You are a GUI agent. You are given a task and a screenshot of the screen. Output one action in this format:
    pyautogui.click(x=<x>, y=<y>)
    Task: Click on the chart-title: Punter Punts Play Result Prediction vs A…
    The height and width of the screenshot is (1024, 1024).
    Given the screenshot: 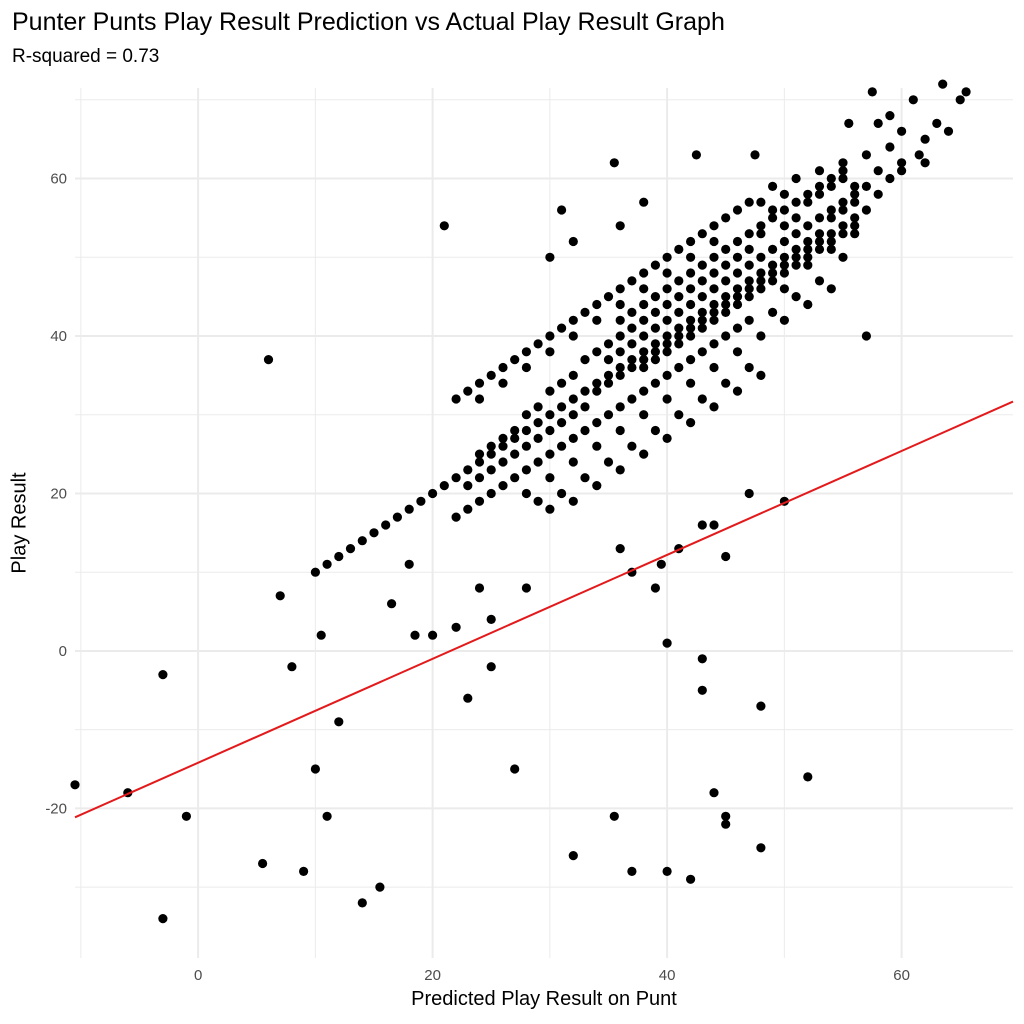 What is the action you would take?
    pyautogui.click(x=368, y=22)
    